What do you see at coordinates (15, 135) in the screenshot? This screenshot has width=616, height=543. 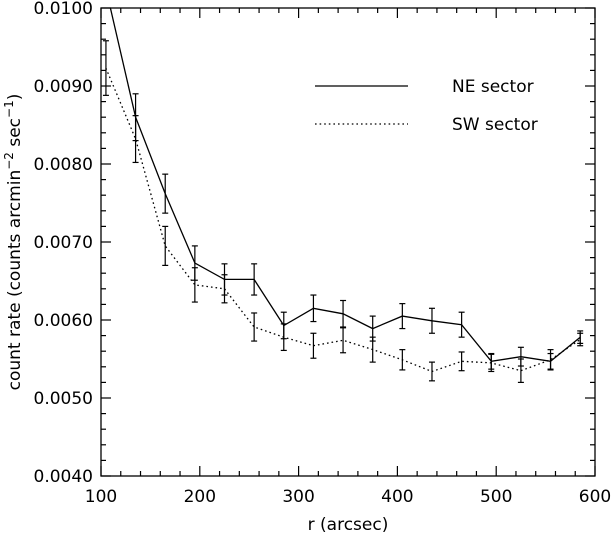 I see `y-axis-label-part: sec` at bounding box center [15, 135].